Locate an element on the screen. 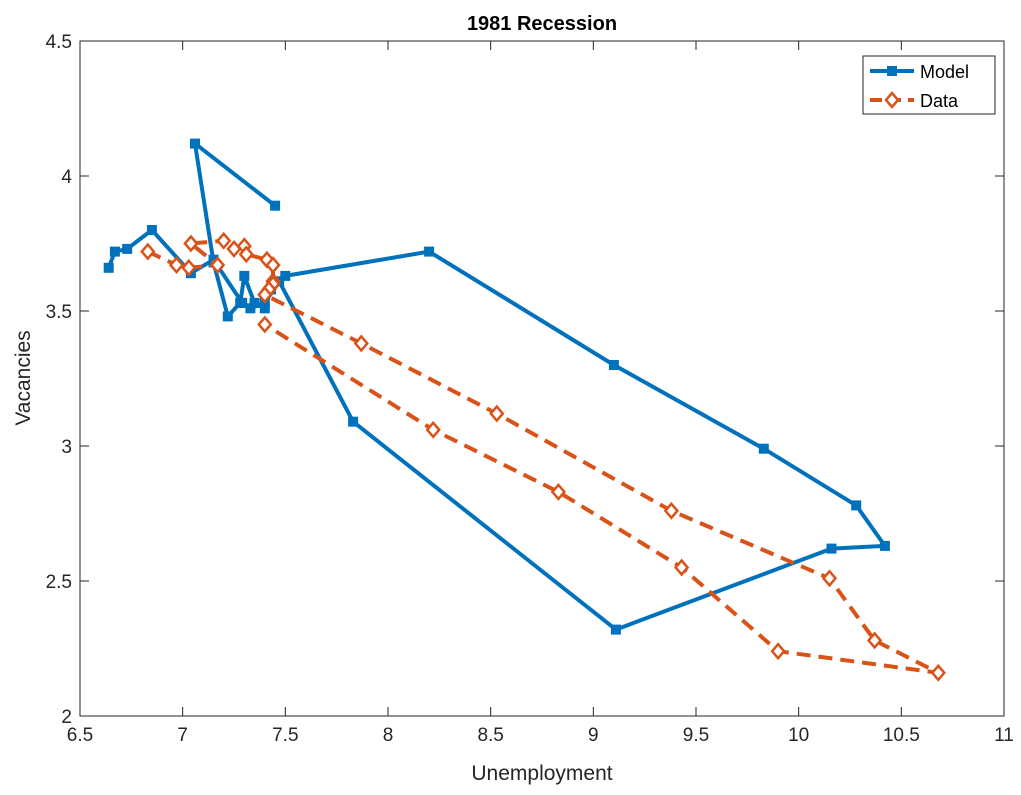 The width and height of the screenshot is (1021, 795). x-tick-label: 10.5 is located at coordinates (901, 735).